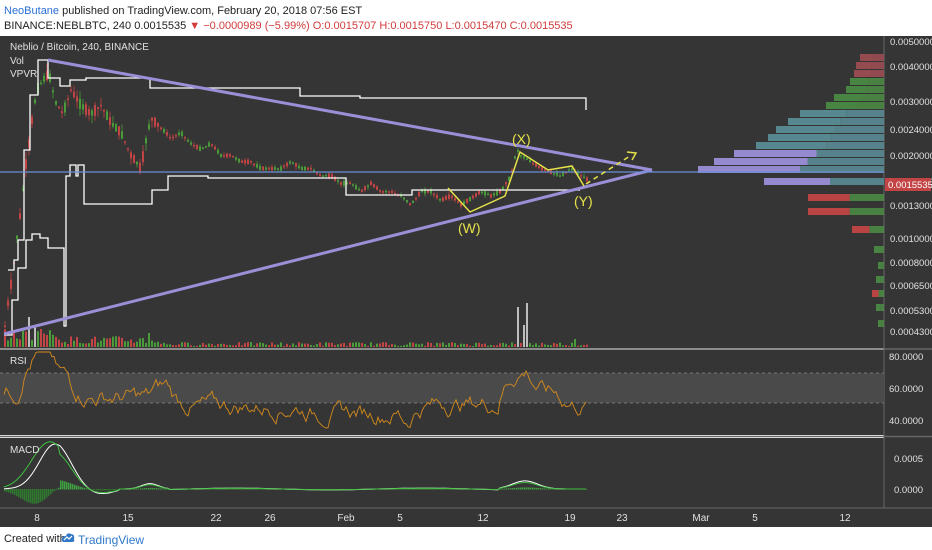  I want to click on price-tick: 0.0020000, so click(911, 156).